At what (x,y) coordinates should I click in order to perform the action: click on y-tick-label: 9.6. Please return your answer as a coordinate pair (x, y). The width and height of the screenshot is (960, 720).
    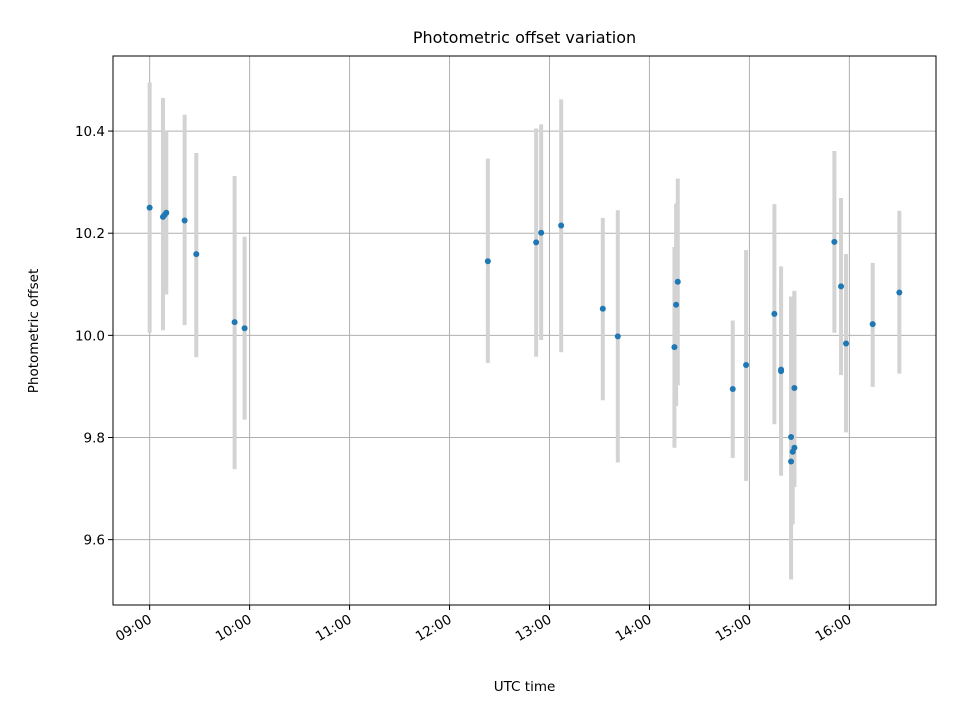
    Looking at the image, I should click on (94, 541).